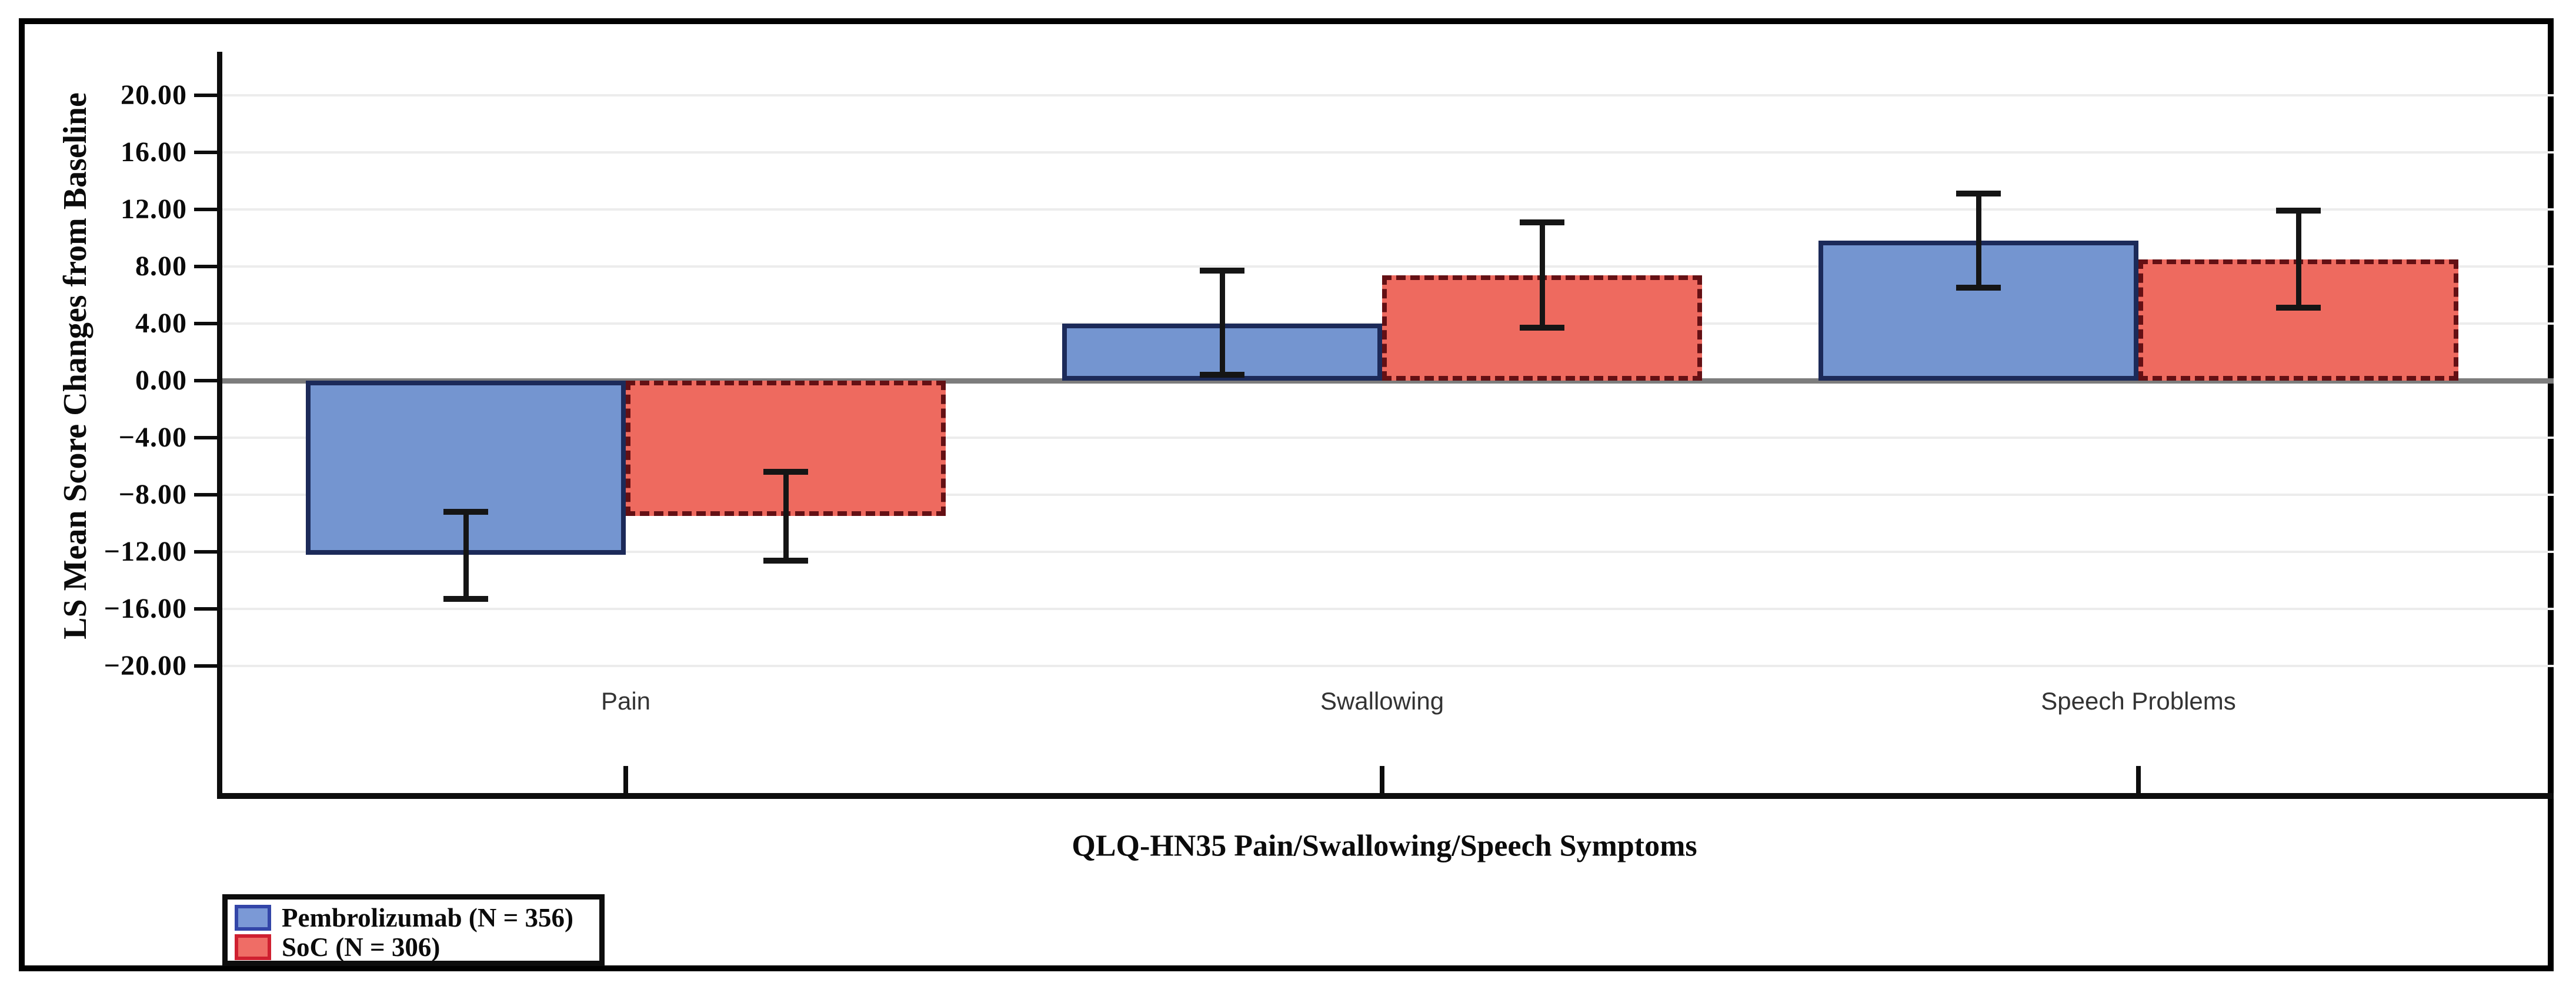 The image size is (2576, 996). What do you see at coordinates (219, 426) in the screenshot?
I see `y-axis-line` at bounding box center [219, 426].